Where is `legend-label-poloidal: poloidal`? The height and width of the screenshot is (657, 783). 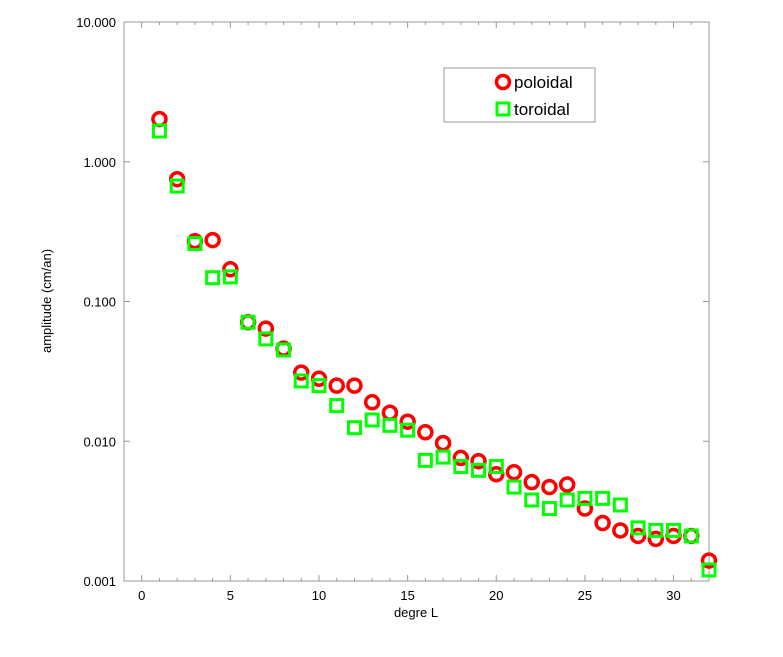 legend-label-poloidal: poloidal is located at coordinates (543, 82).